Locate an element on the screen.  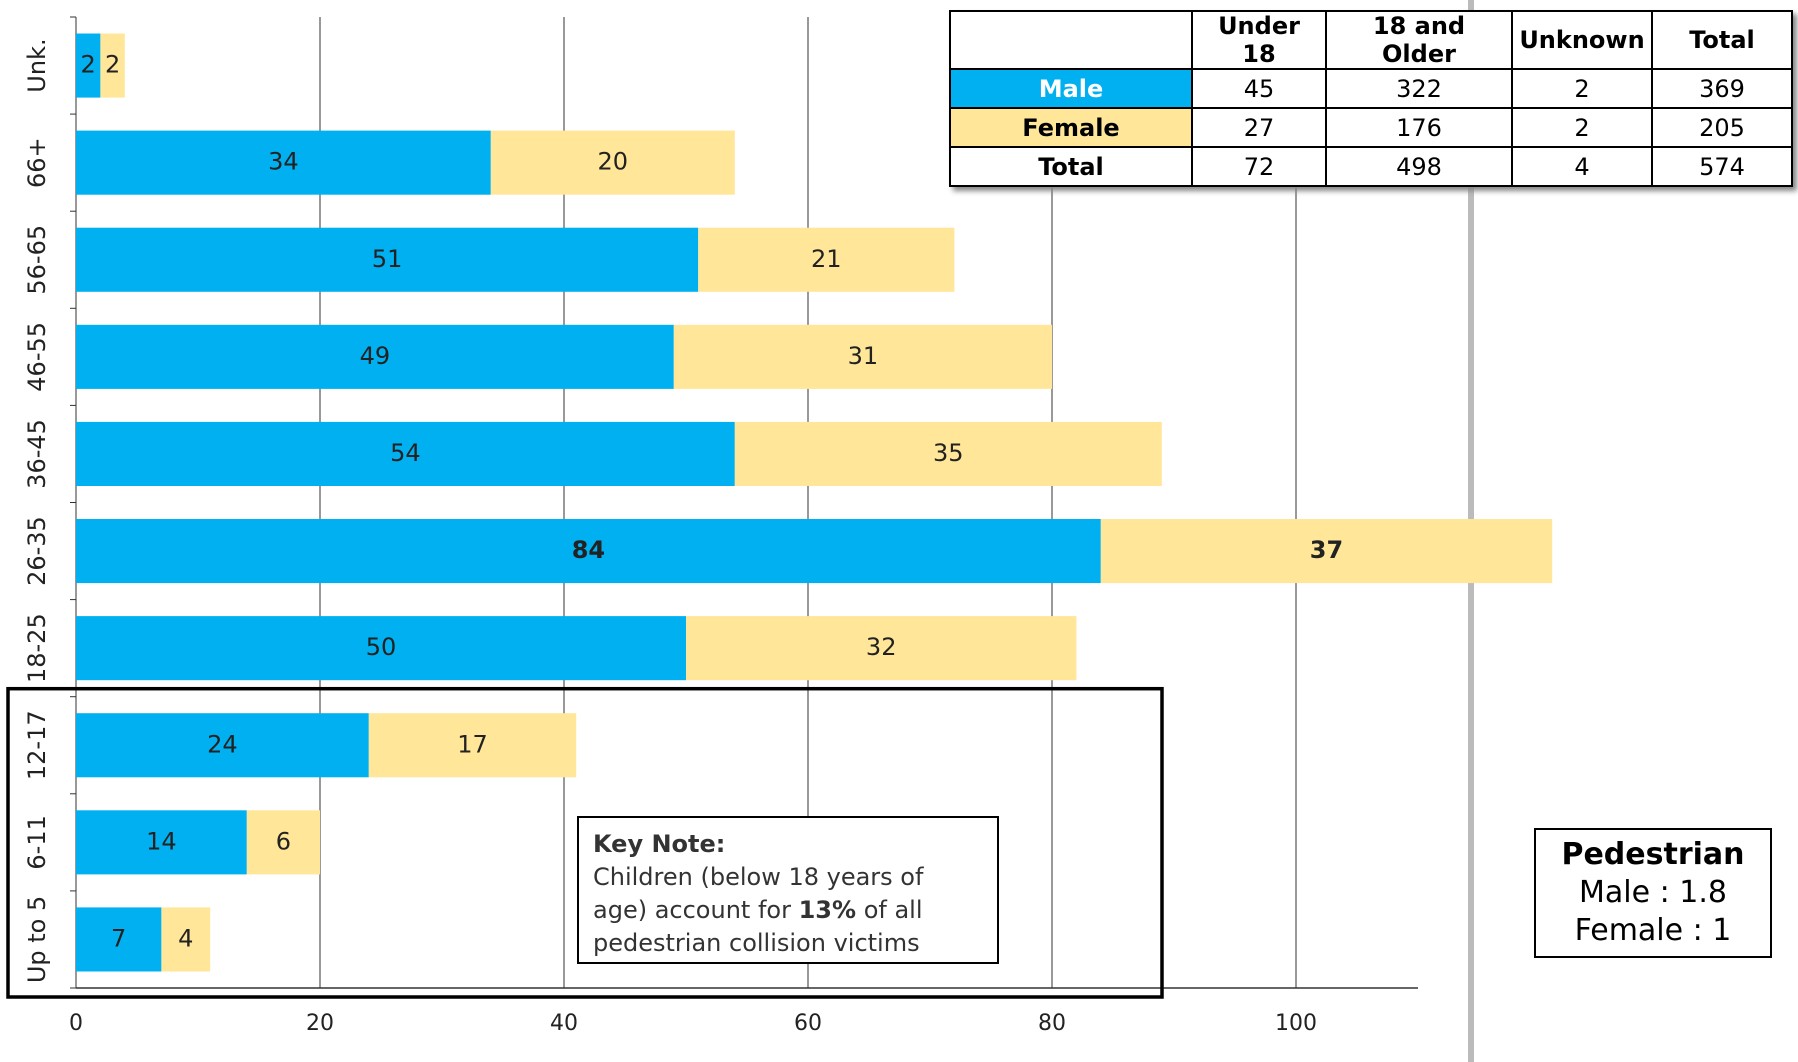
value-label: 50 is located at coordinates (381, 647).